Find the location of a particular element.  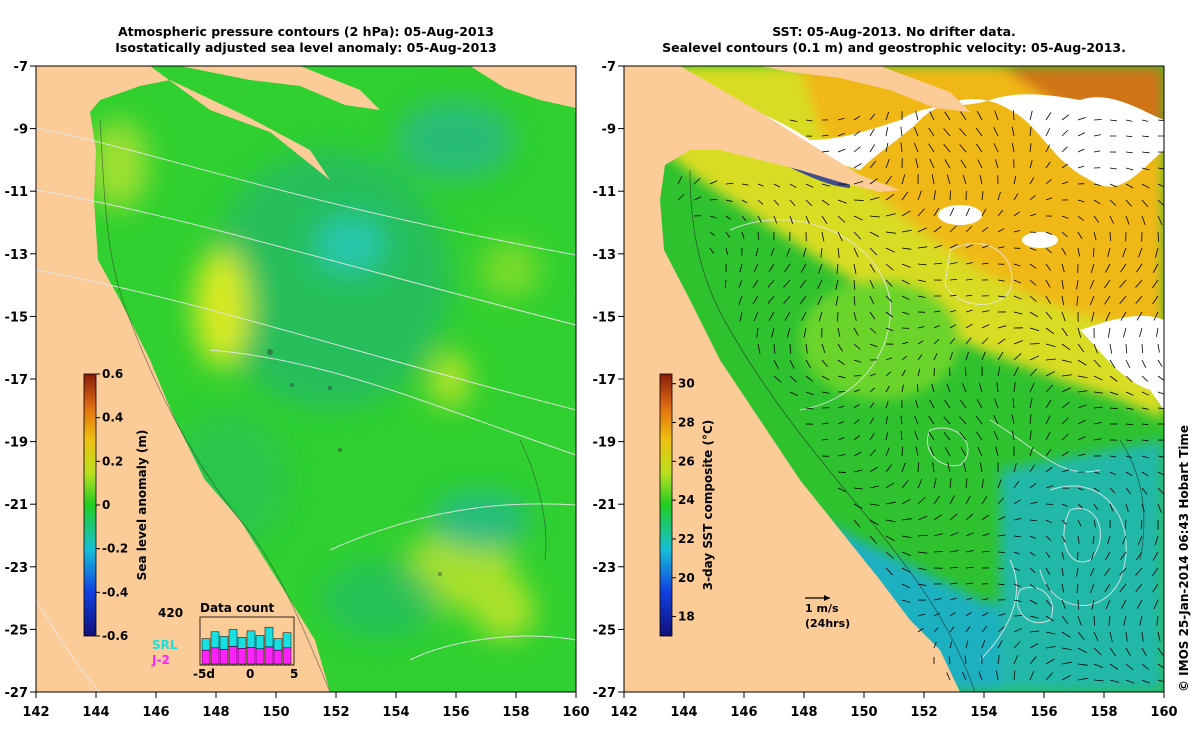

colorbar-tick-label: 30 is located at coordinates (686, 384).